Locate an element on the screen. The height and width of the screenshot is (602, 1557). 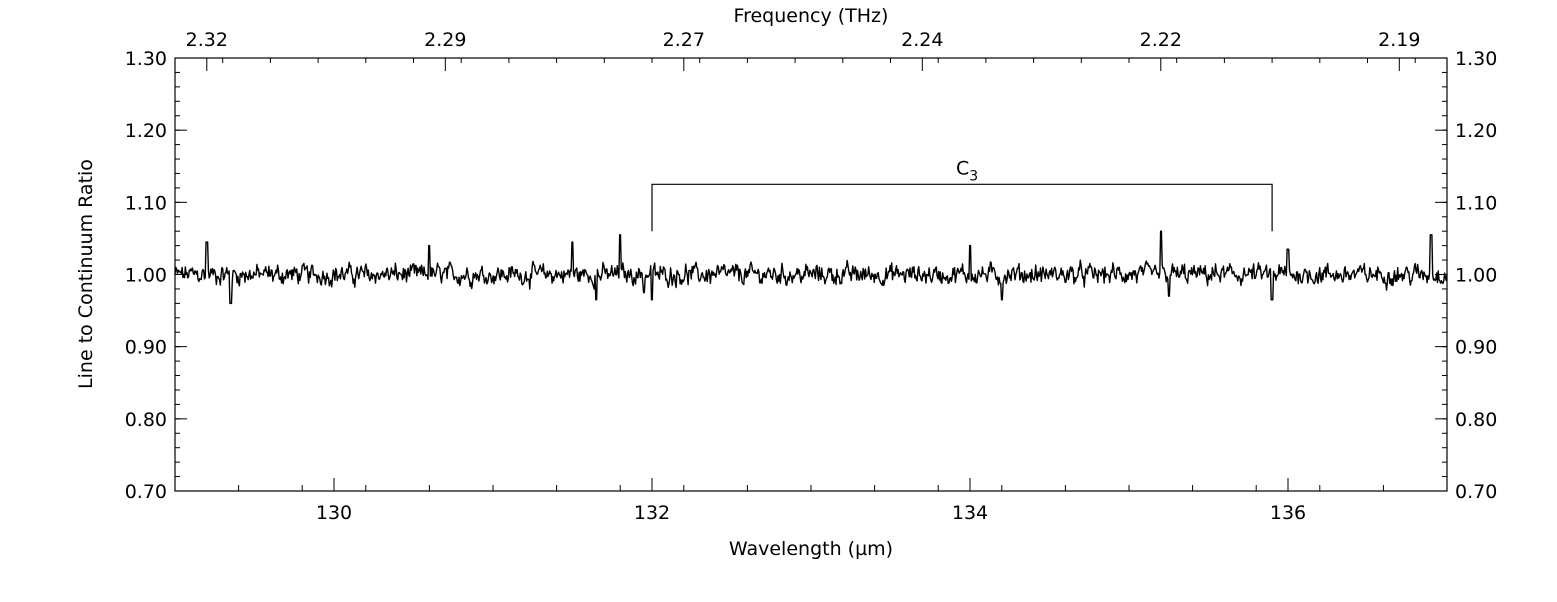
c3-label: C3 is located at coordinates (967, 170).